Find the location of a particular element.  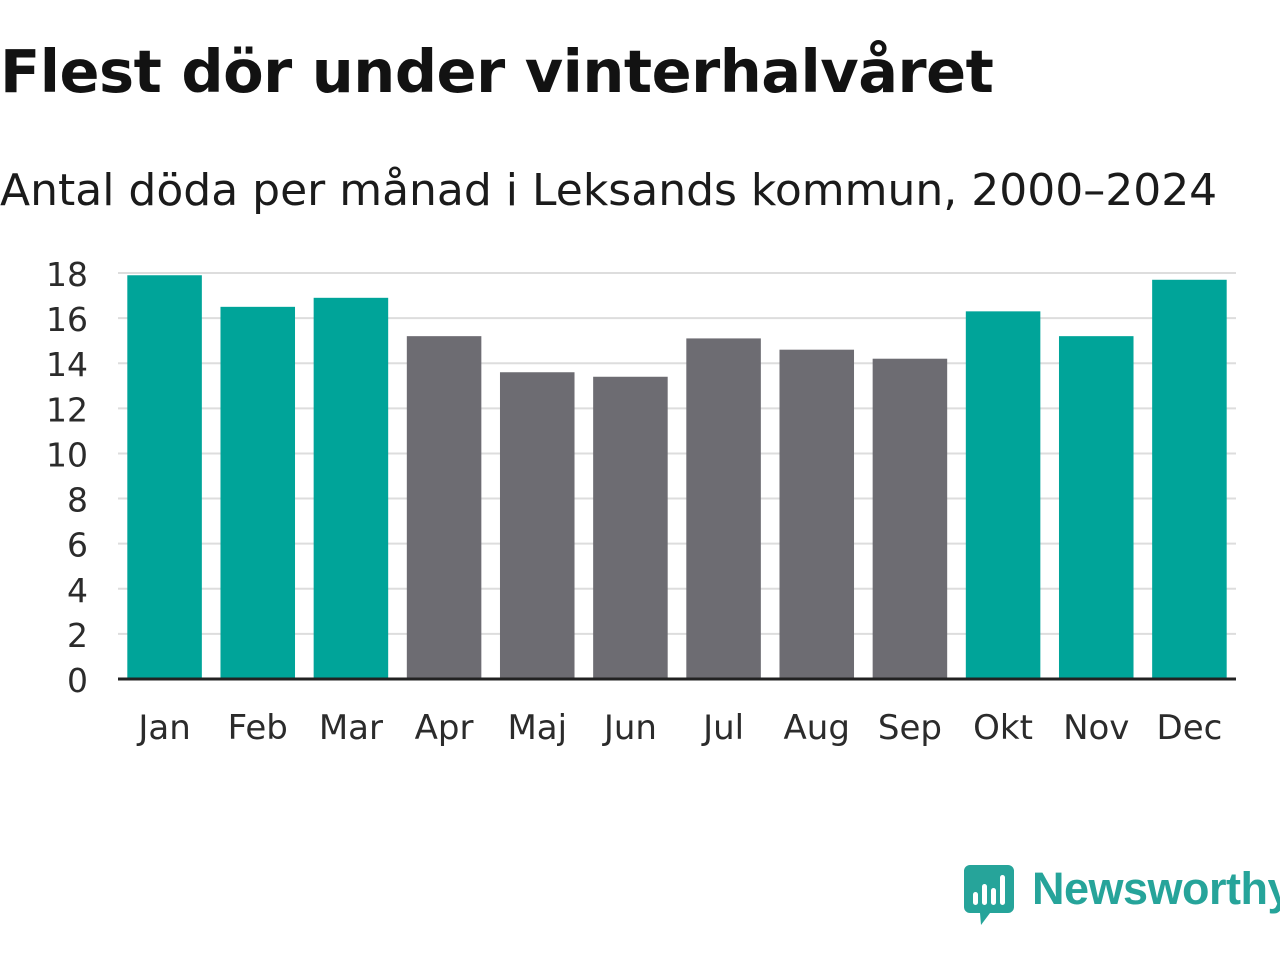

newsworthy-brand: Newsworthy is located at coordinates (1122, 895).